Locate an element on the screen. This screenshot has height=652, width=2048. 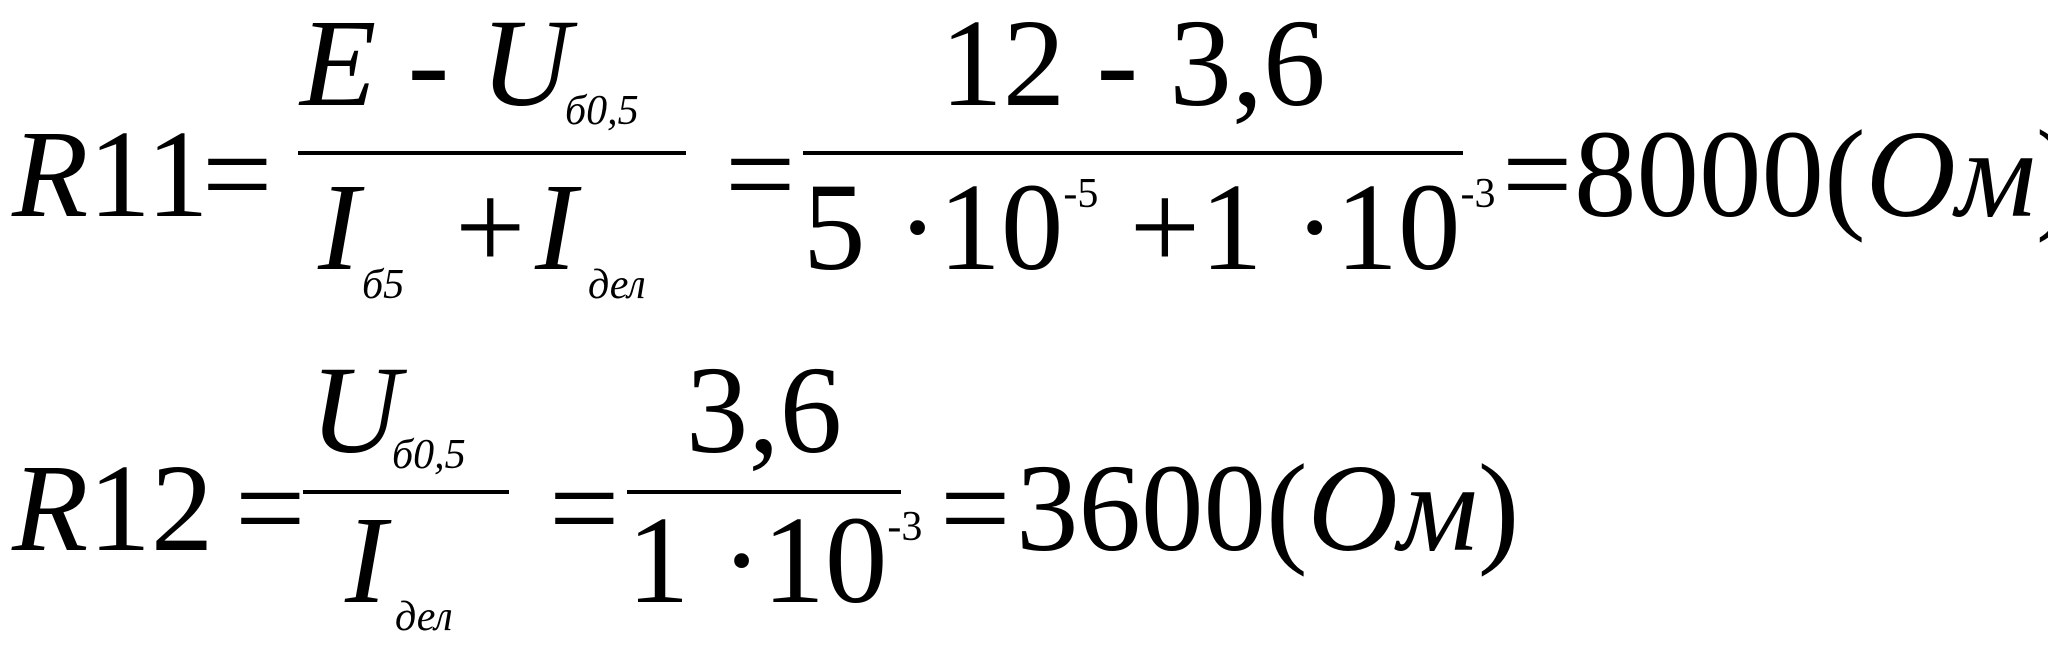
exponent: -5 is located at coordinates (1081, 194).